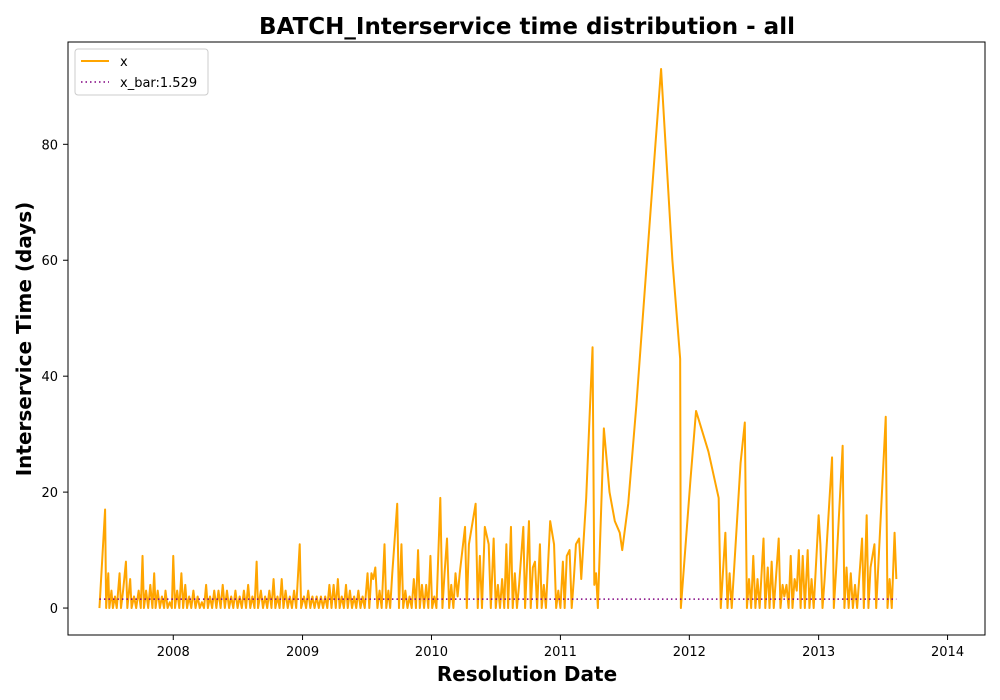  I want to click on y-tick-label: 60, so click(49, 261).